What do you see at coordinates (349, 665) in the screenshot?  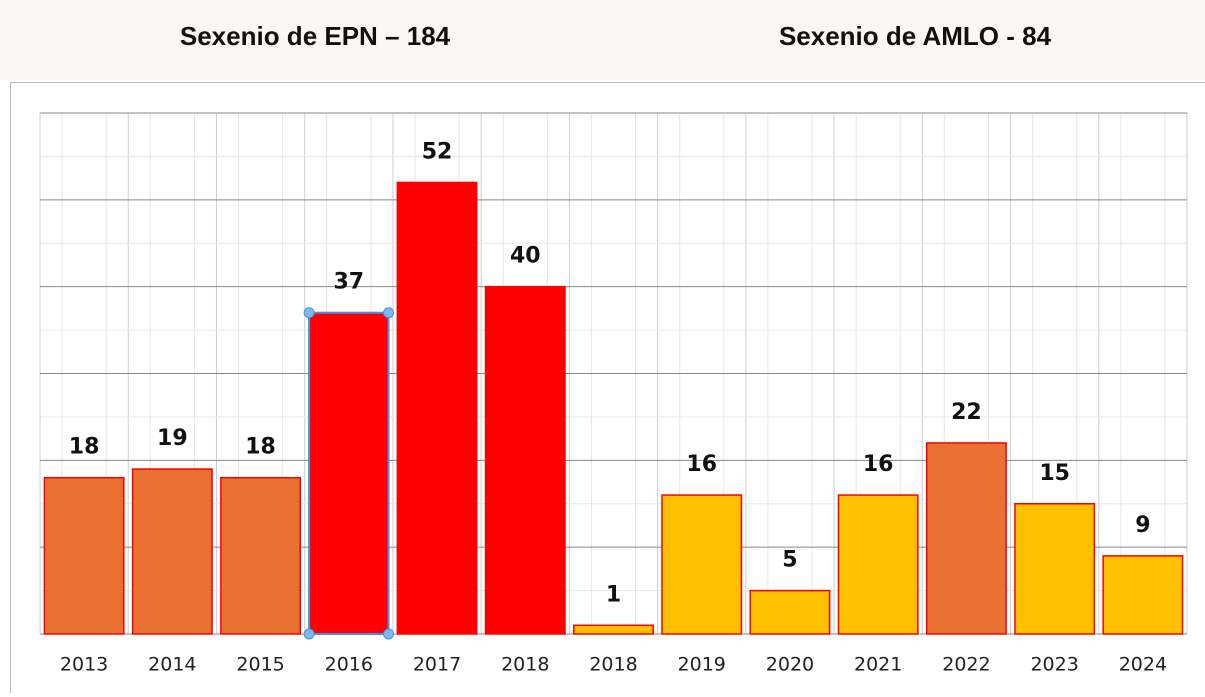 I see `x-tick-label: 2016` at bounding box center [349, 665].